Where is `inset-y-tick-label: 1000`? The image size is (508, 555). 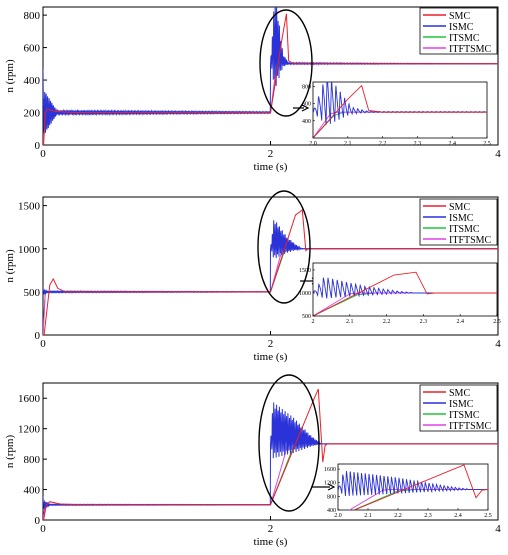
inset-y-tick-label: 1000 is located at coordinates (305, 294).